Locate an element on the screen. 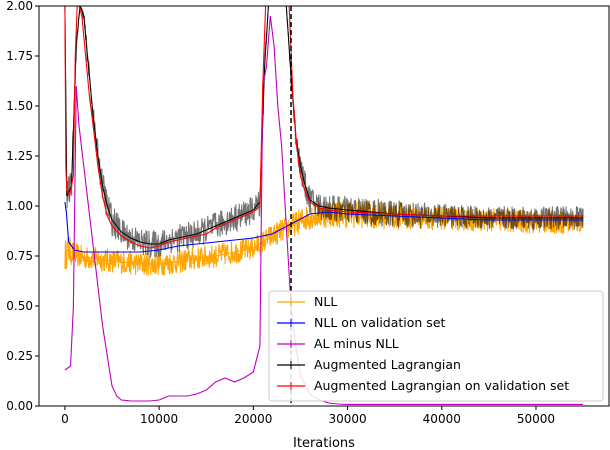 The height and width of the screenshot is (450, 610). x-tick-label: 20000 is located at coordinates (253, 419).